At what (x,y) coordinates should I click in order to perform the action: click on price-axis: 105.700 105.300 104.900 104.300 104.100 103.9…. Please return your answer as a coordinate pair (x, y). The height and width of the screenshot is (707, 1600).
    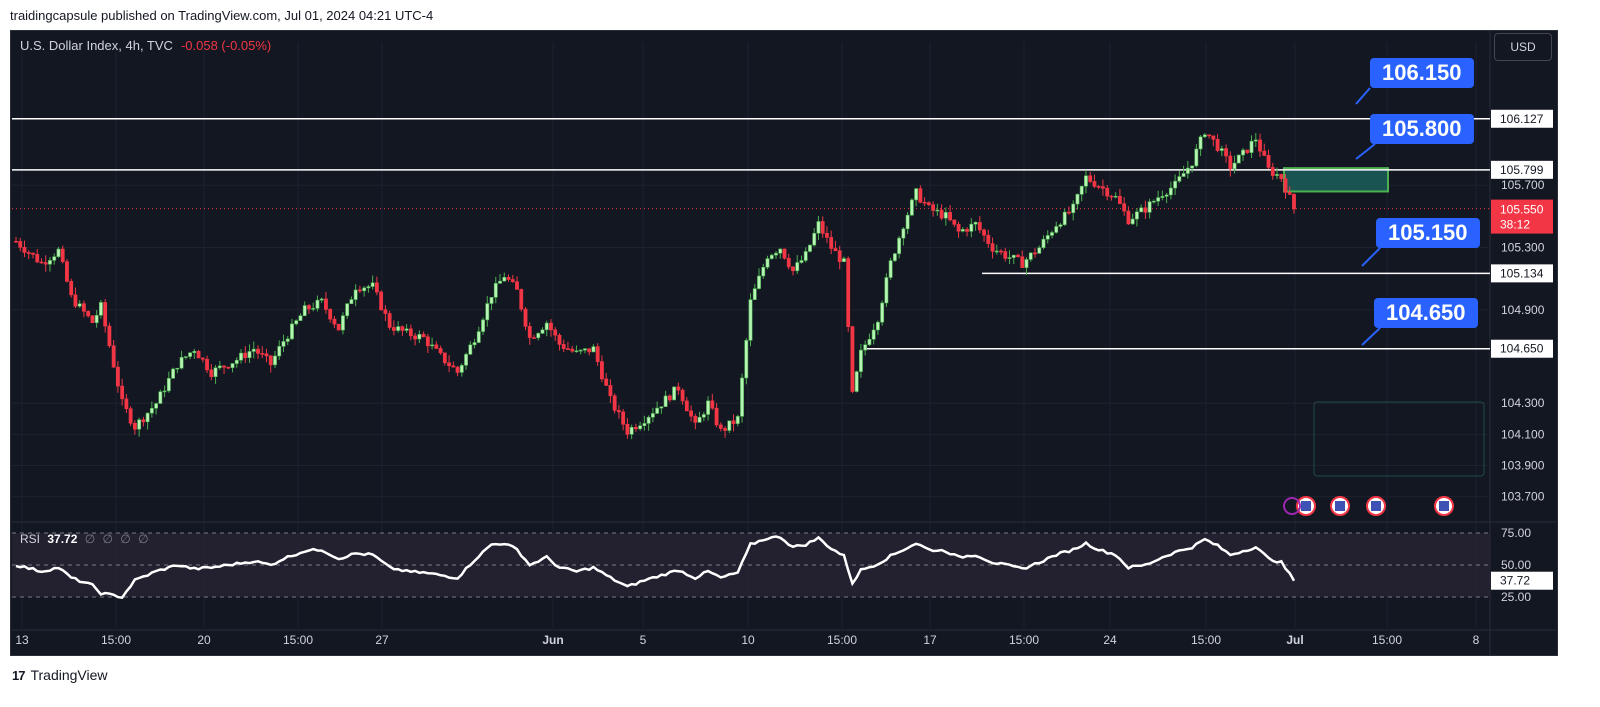
    Looking at the image, I should click on (1522, 306).